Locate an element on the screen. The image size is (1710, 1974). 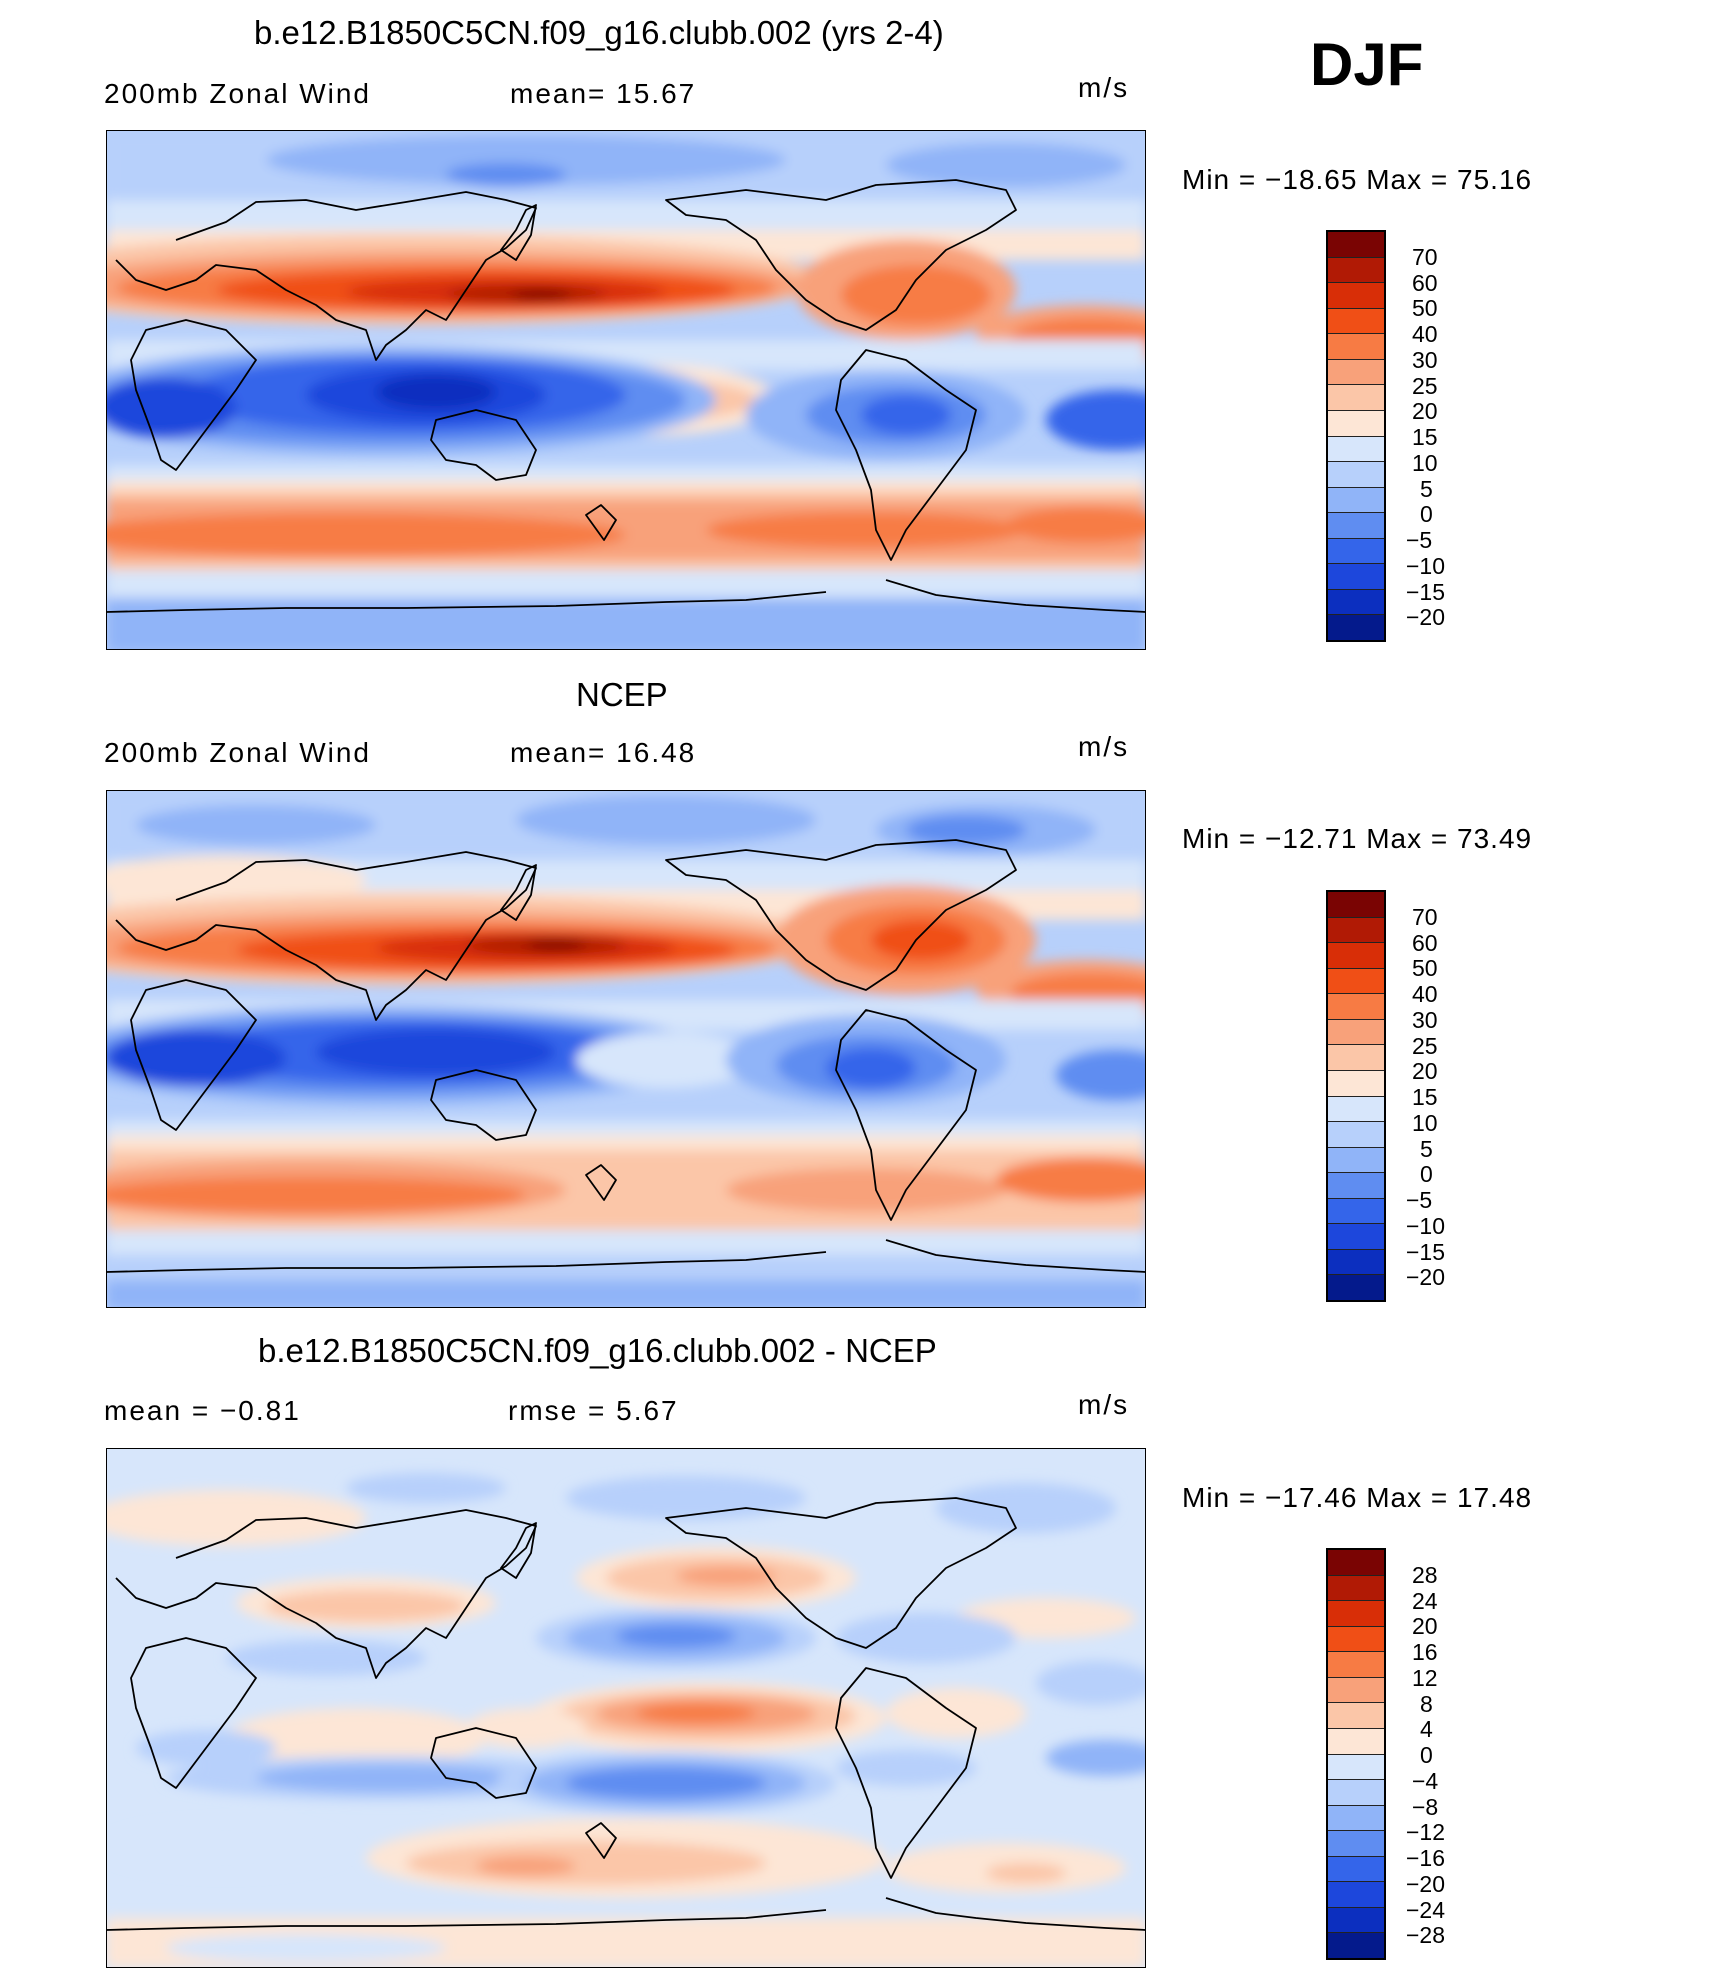
panel-3-colorbar-tick: 28 is located at coordinates (1425, 1575).